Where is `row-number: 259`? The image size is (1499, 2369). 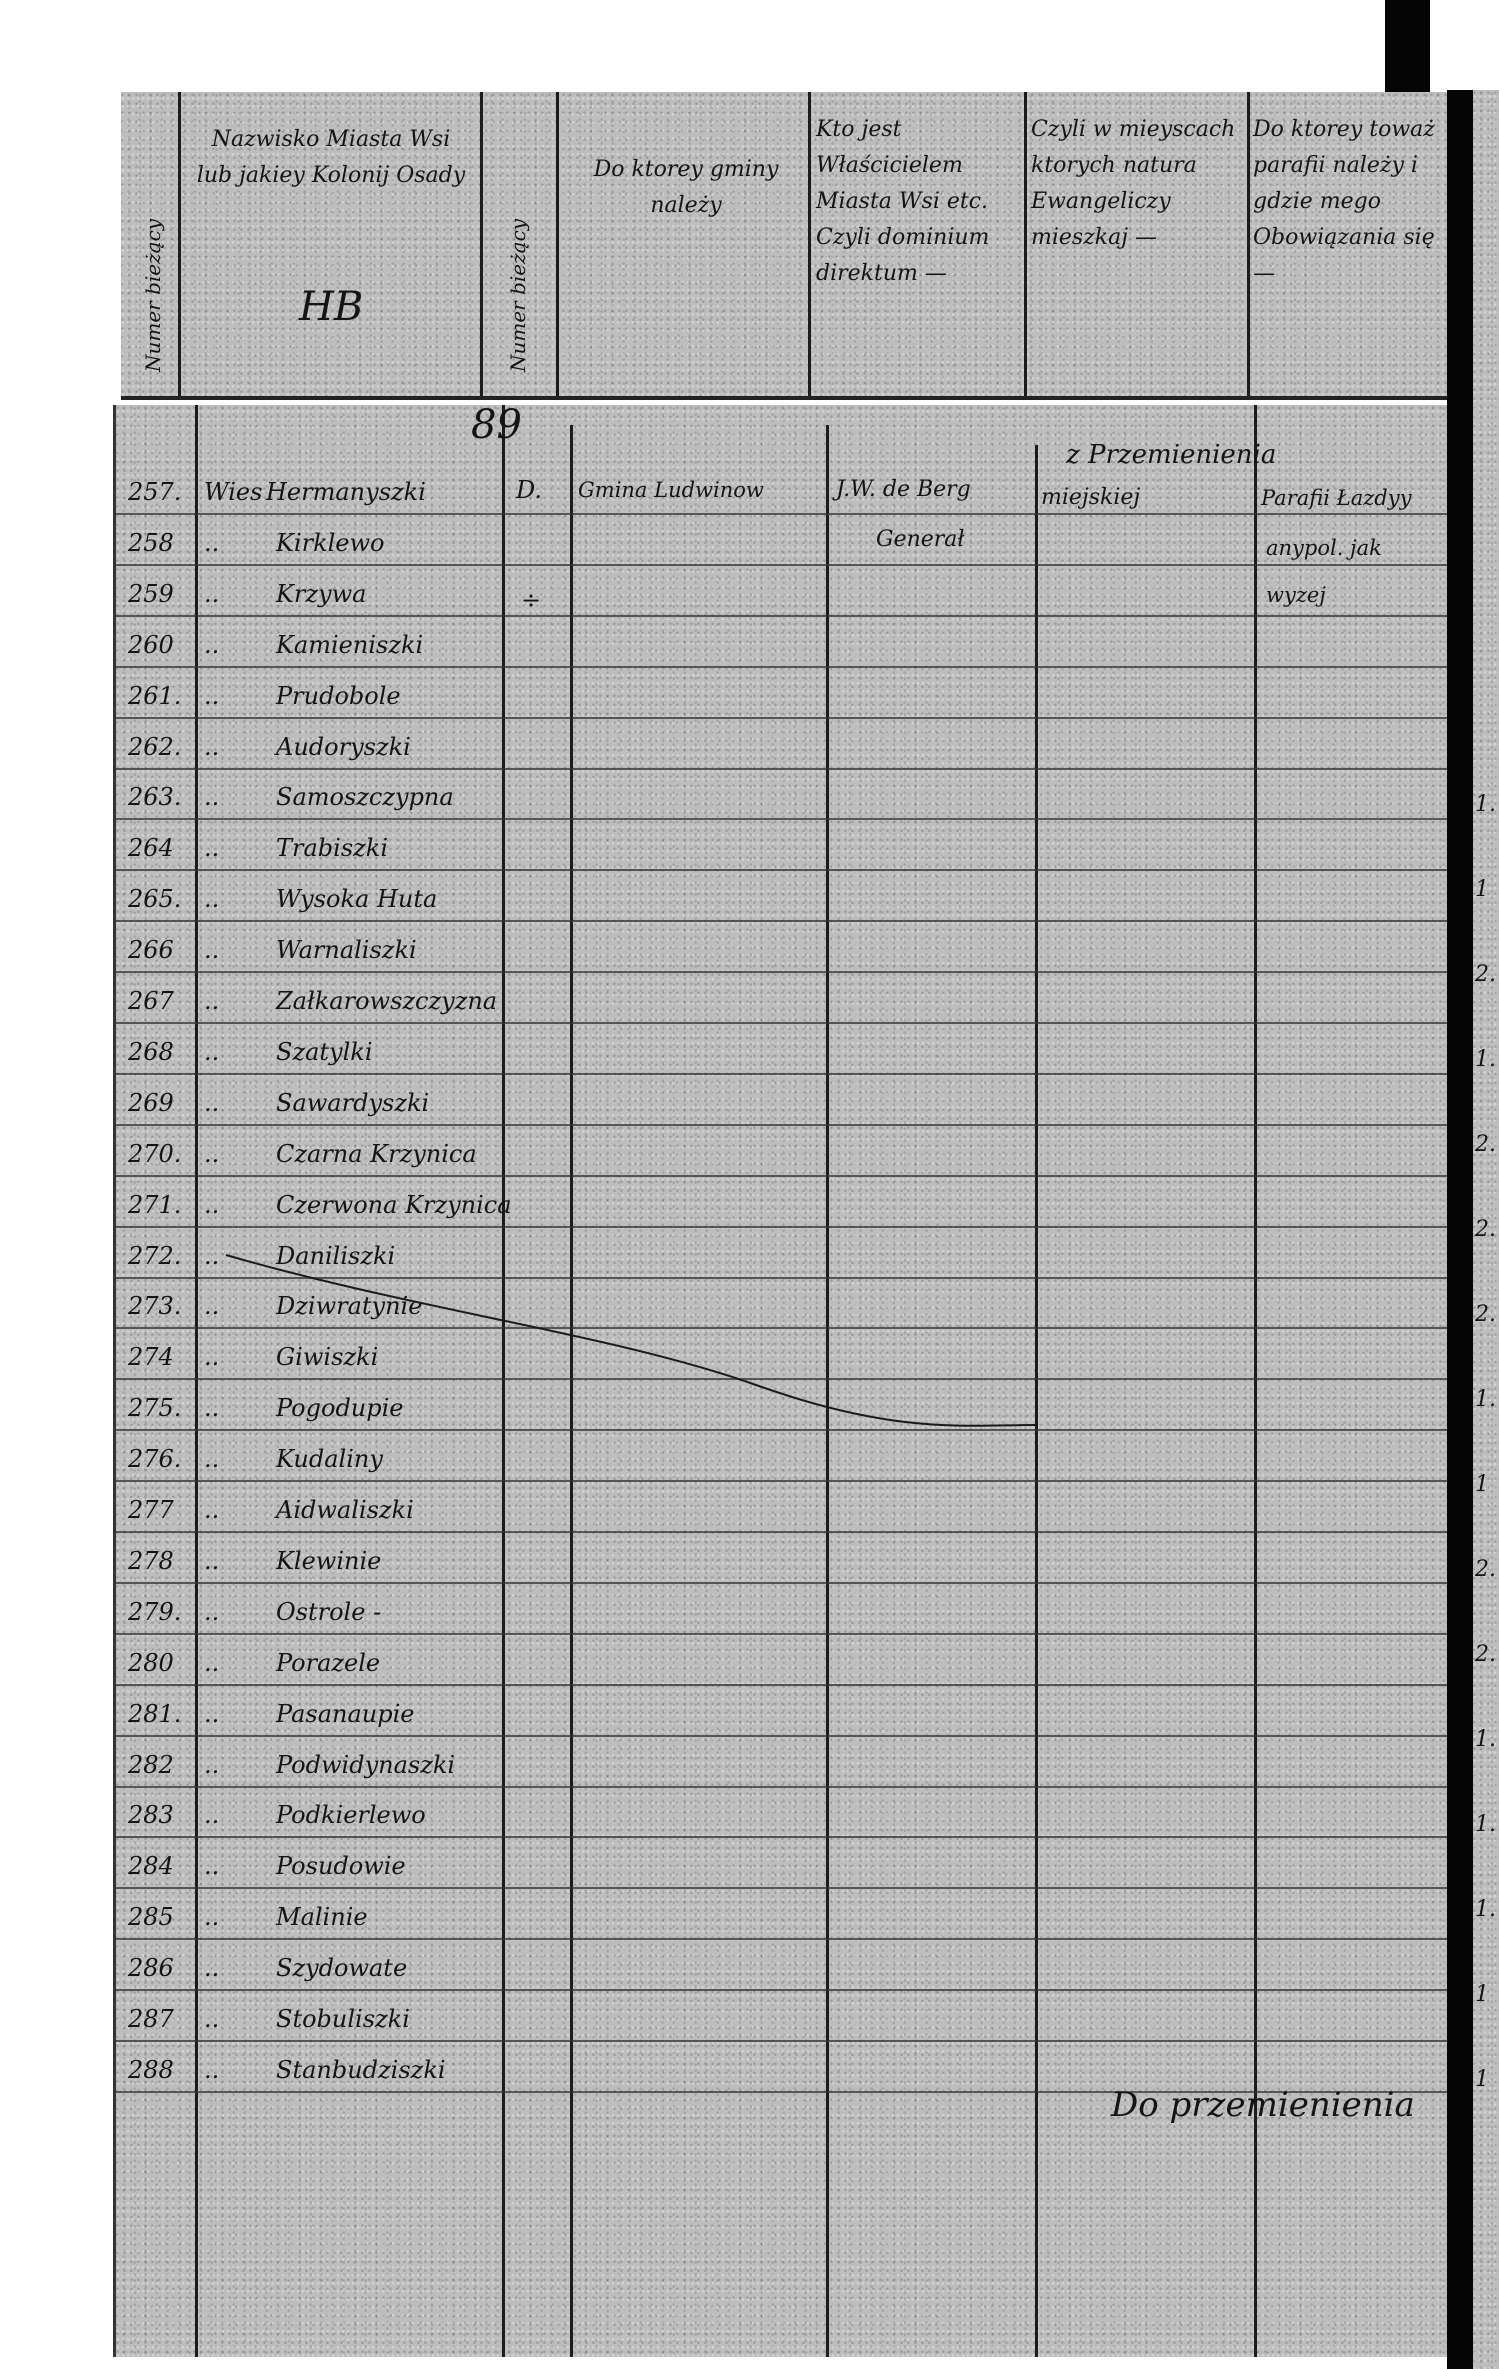
row-number: 259 is located at coordinates (151, 594).